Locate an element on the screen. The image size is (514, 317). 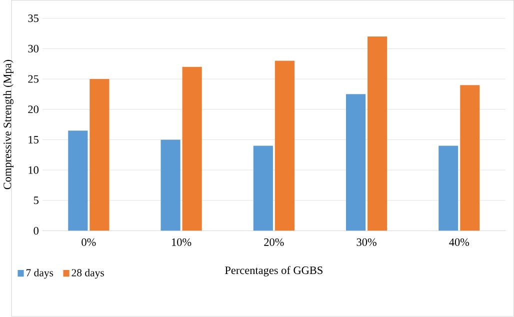
y-tick-label: 0 is located at coordinates (36, 231).